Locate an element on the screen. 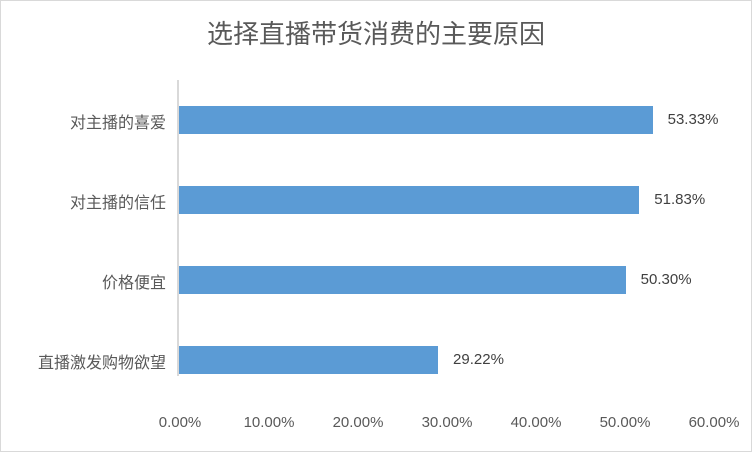 This screenshot has width=752, height=452. x-tick-label: 20.00% is located at coordinates (358, 422).